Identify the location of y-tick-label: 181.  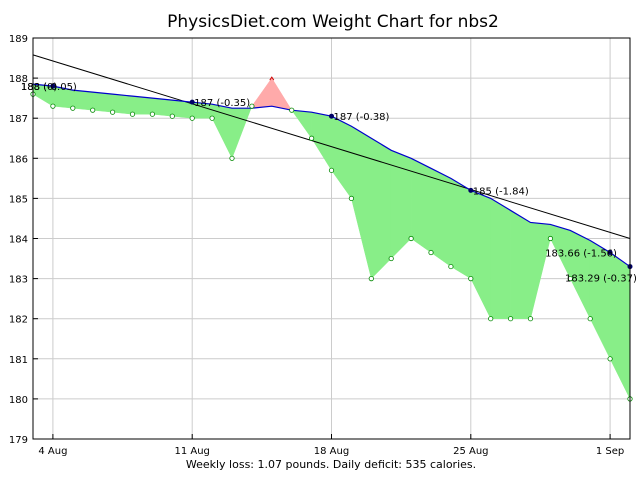
(18, 360).